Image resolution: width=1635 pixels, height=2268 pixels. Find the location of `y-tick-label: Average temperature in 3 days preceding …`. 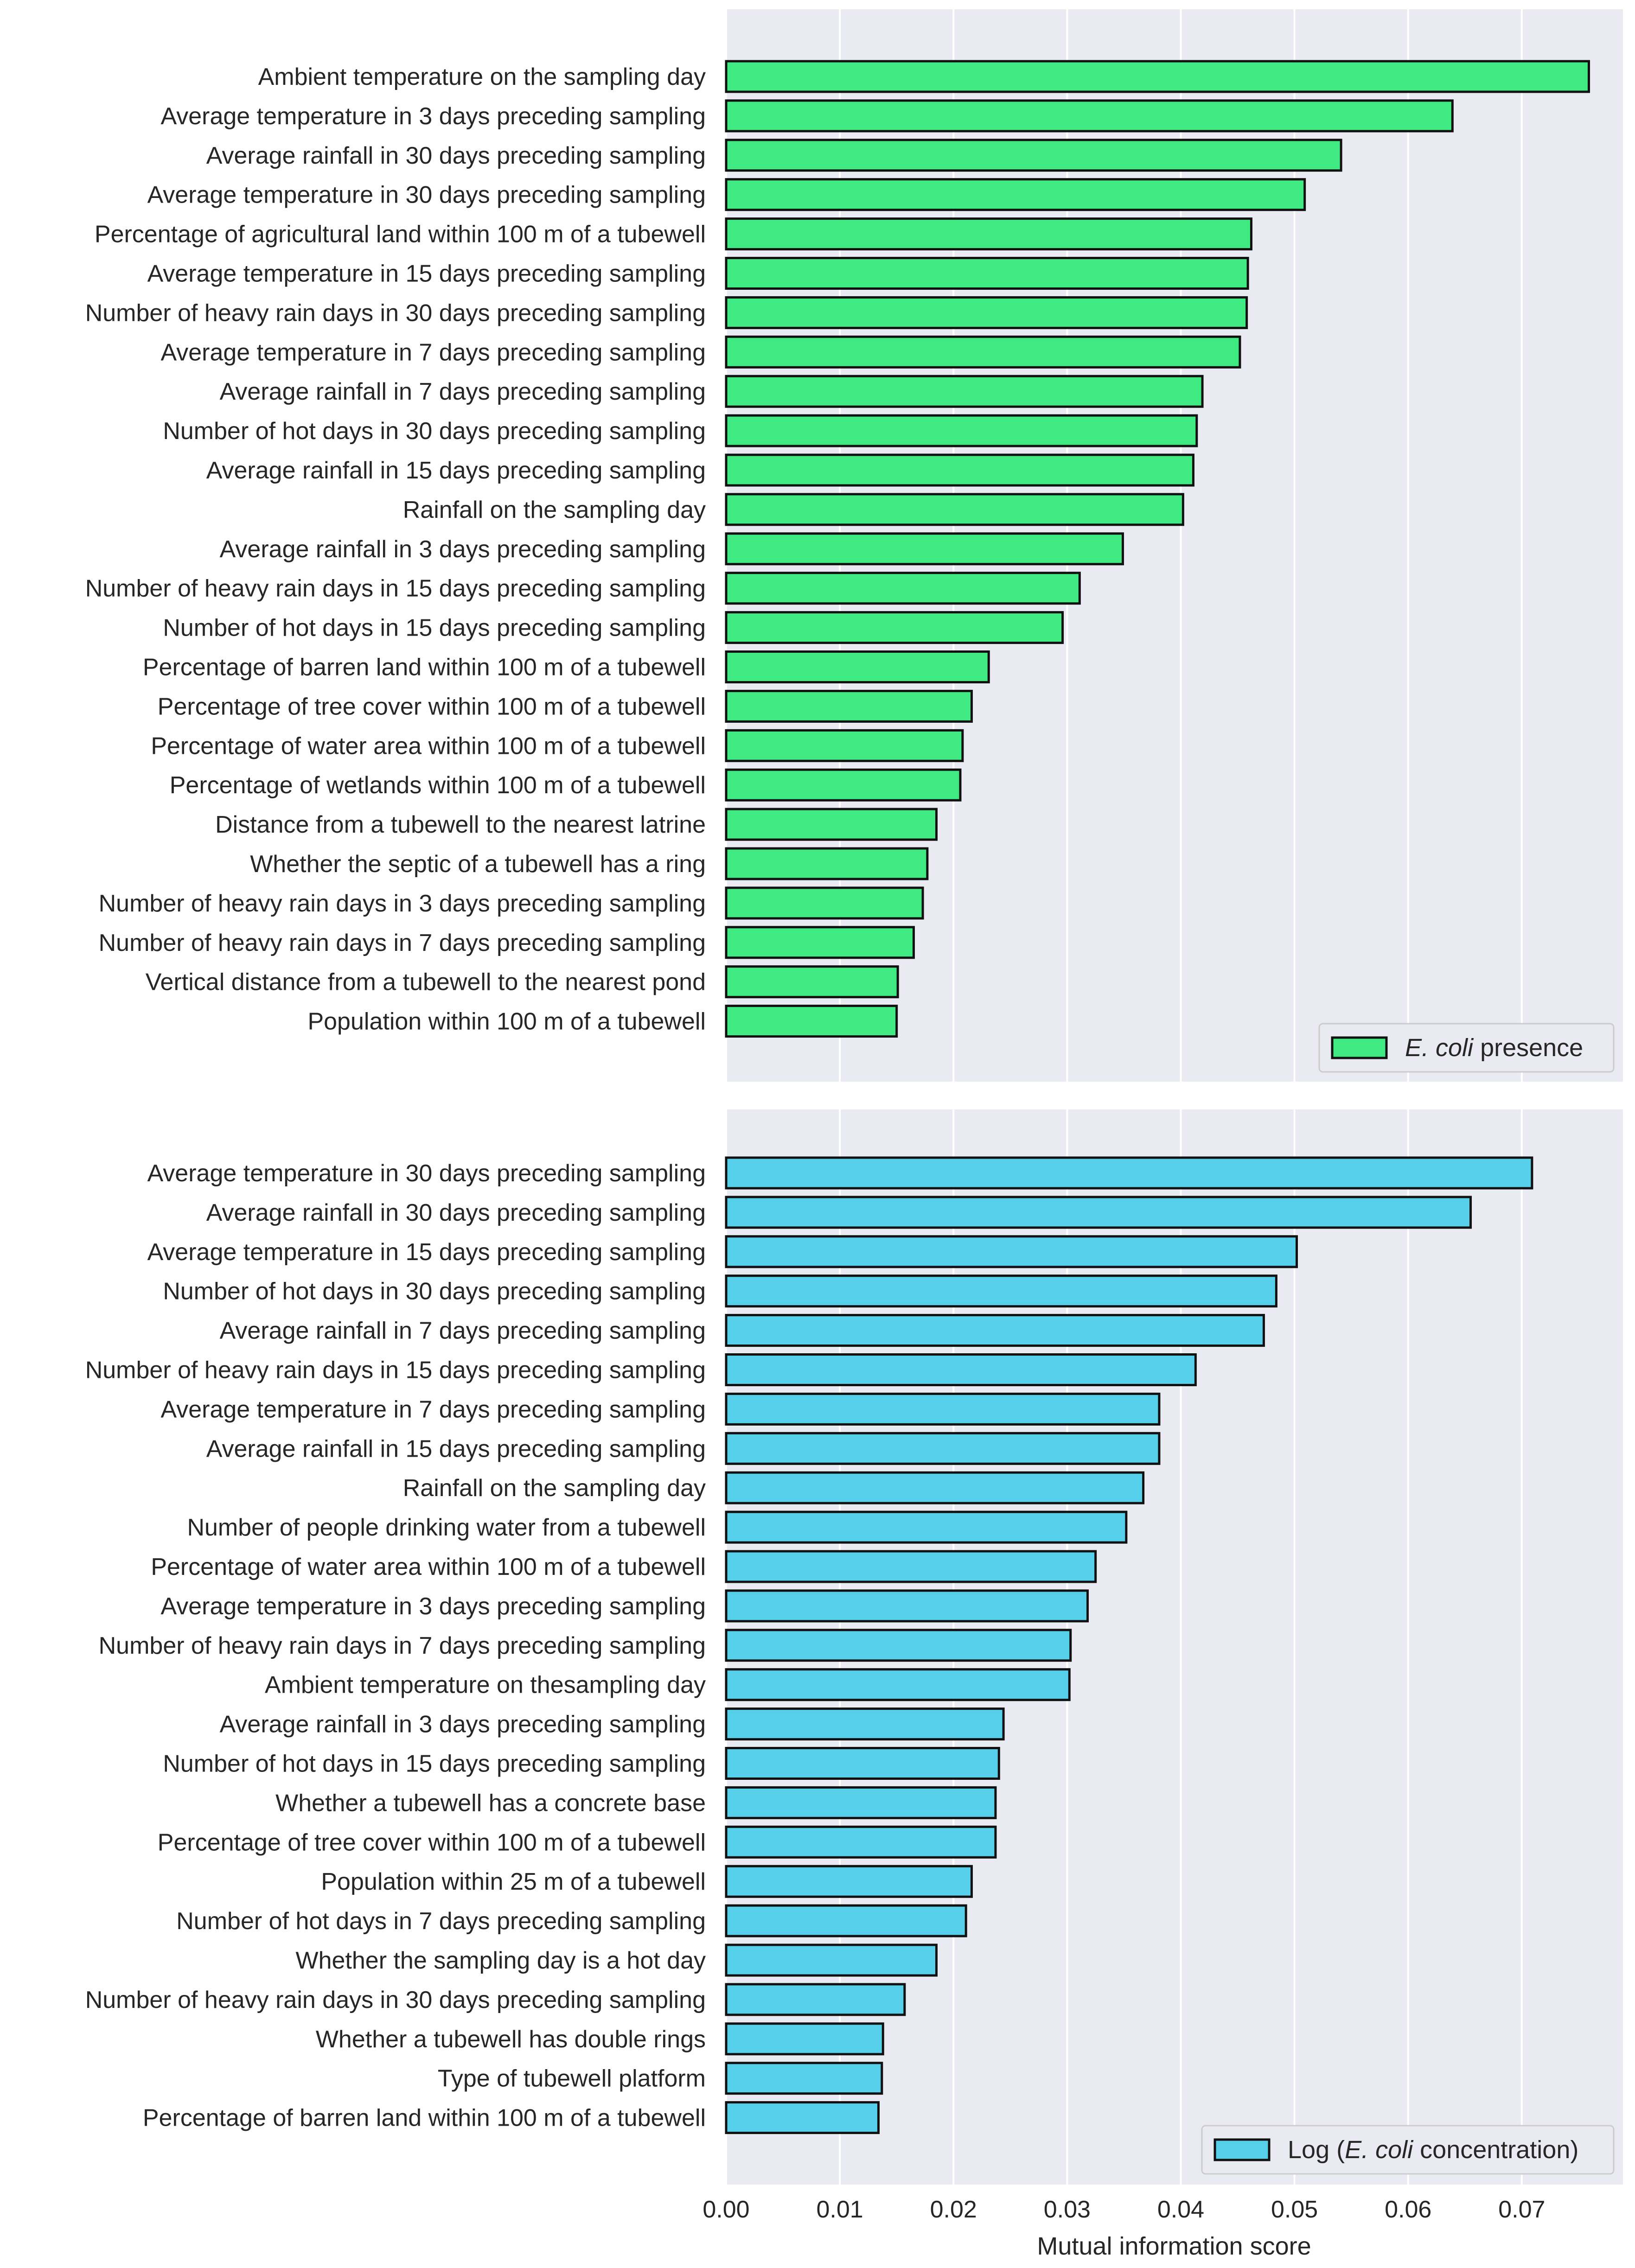

y-tick-label: Average temperature in 3 days preceding … is located at coordinates (433, 1606).